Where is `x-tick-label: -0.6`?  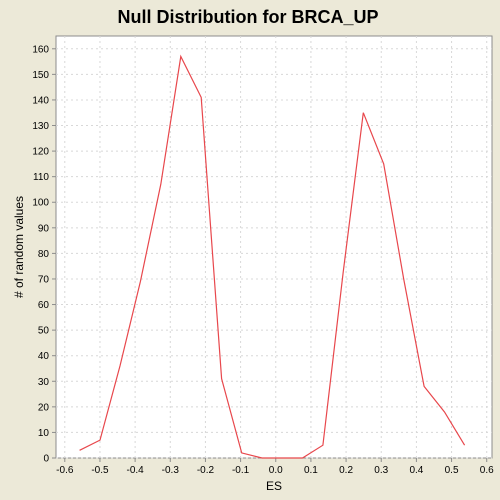
x-tick-label: -0.6 is located at coordinates (65, 470).